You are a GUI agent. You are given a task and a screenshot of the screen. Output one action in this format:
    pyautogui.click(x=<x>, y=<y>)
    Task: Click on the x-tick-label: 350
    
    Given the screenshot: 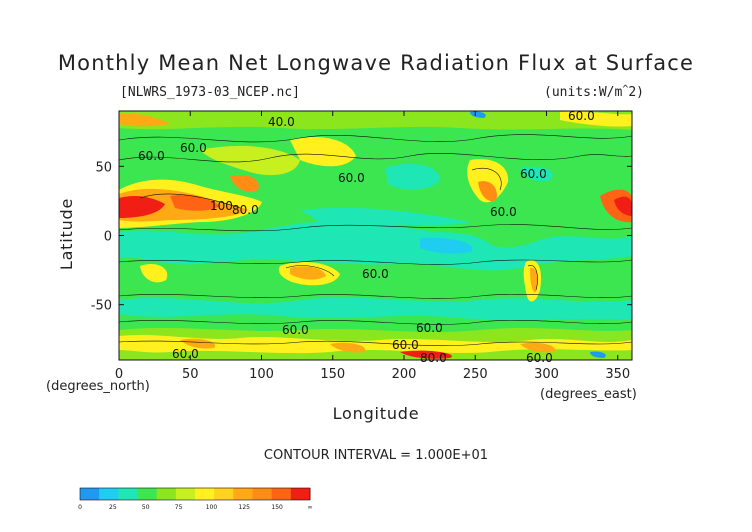 What is the action you would take?
    pyautogui.click(x=617, y=374)
    